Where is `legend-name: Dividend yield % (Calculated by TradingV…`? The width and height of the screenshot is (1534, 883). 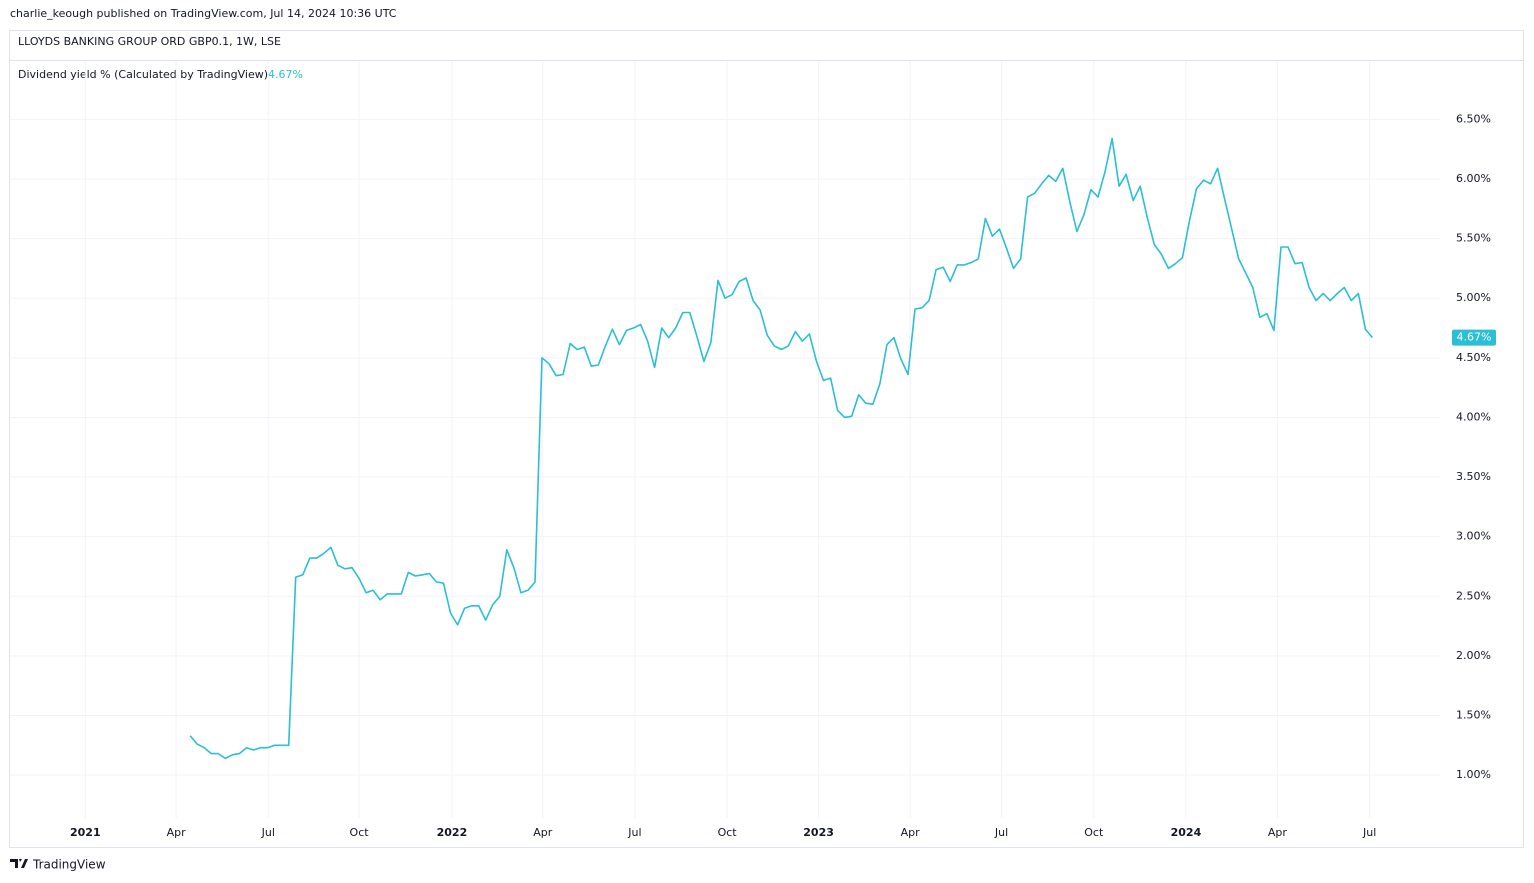
legend-name: Dividend yield % (Calculated by TradingV… is located at coordinates (143, 74).